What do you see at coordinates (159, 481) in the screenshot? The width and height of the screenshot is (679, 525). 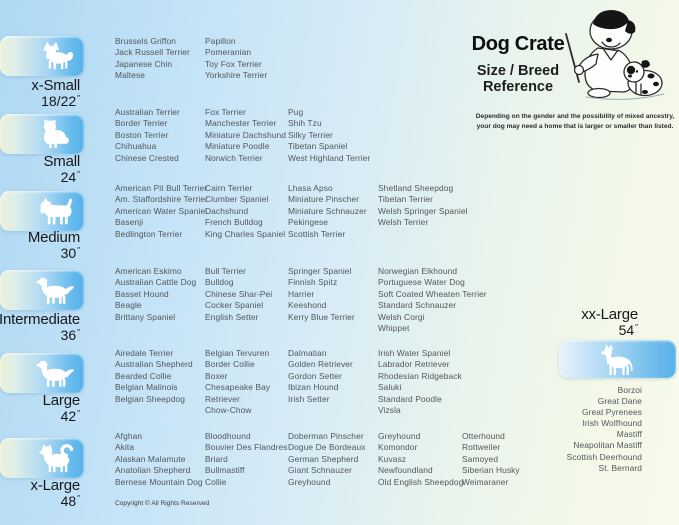 I see `breed-item: Bernese Mountain Dog` at bounding box center [159, 481].